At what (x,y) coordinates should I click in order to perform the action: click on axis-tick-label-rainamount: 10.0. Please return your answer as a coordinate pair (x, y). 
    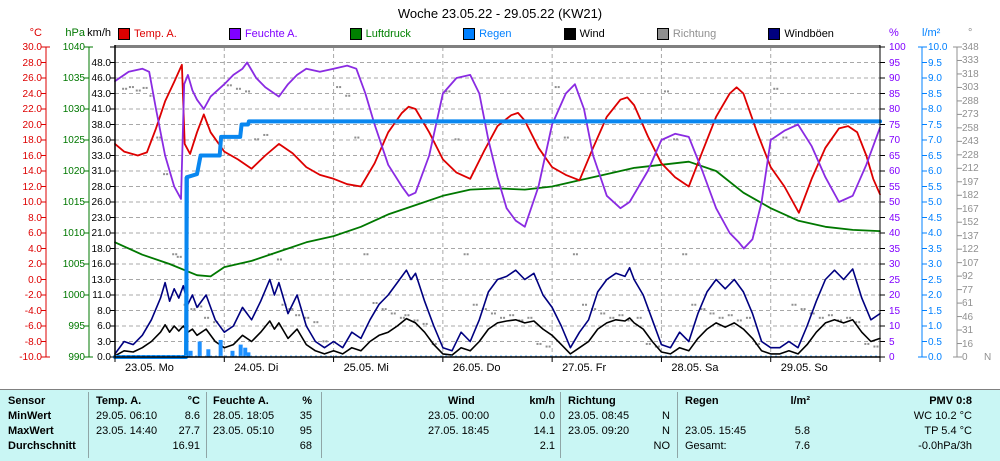
    Looking at the image, I should click on (938, 47).